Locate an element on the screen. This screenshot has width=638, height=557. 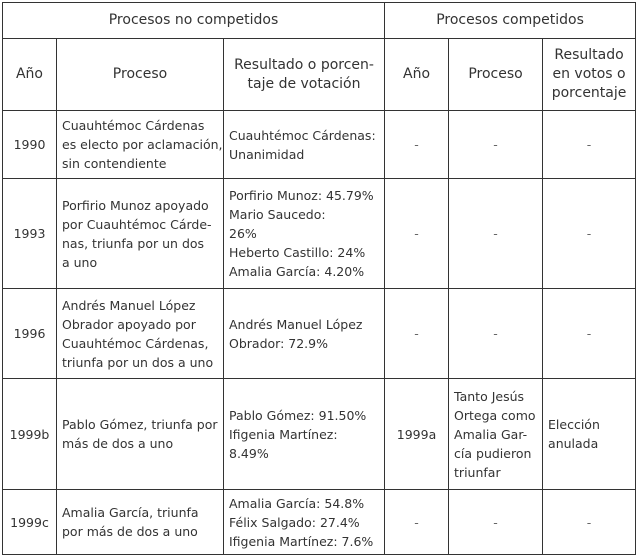
competitive-result-line: anulada is located at coordinates (573, 443).